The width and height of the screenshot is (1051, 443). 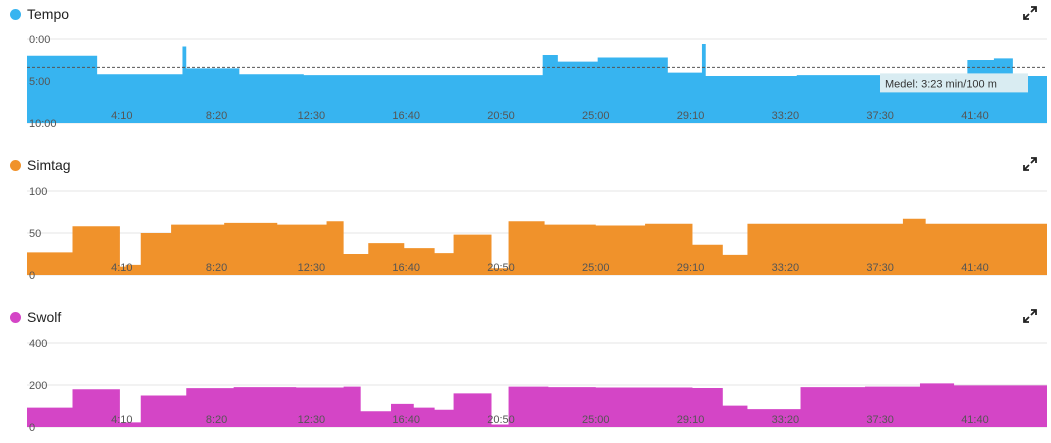 I want to click on average-label: Medel: 3:23 min/100 m, so click(x=954, y=83).